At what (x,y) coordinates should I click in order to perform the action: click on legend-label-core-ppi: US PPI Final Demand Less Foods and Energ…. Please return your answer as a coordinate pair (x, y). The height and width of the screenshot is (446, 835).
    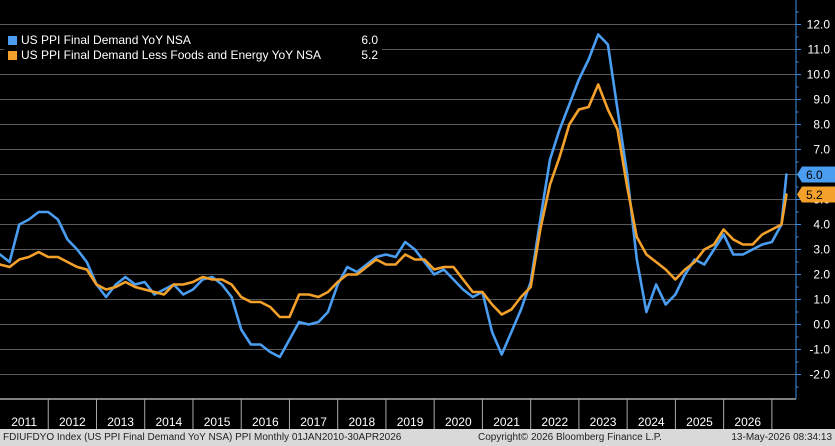
    Looking at the image, I should click on (171, 55).